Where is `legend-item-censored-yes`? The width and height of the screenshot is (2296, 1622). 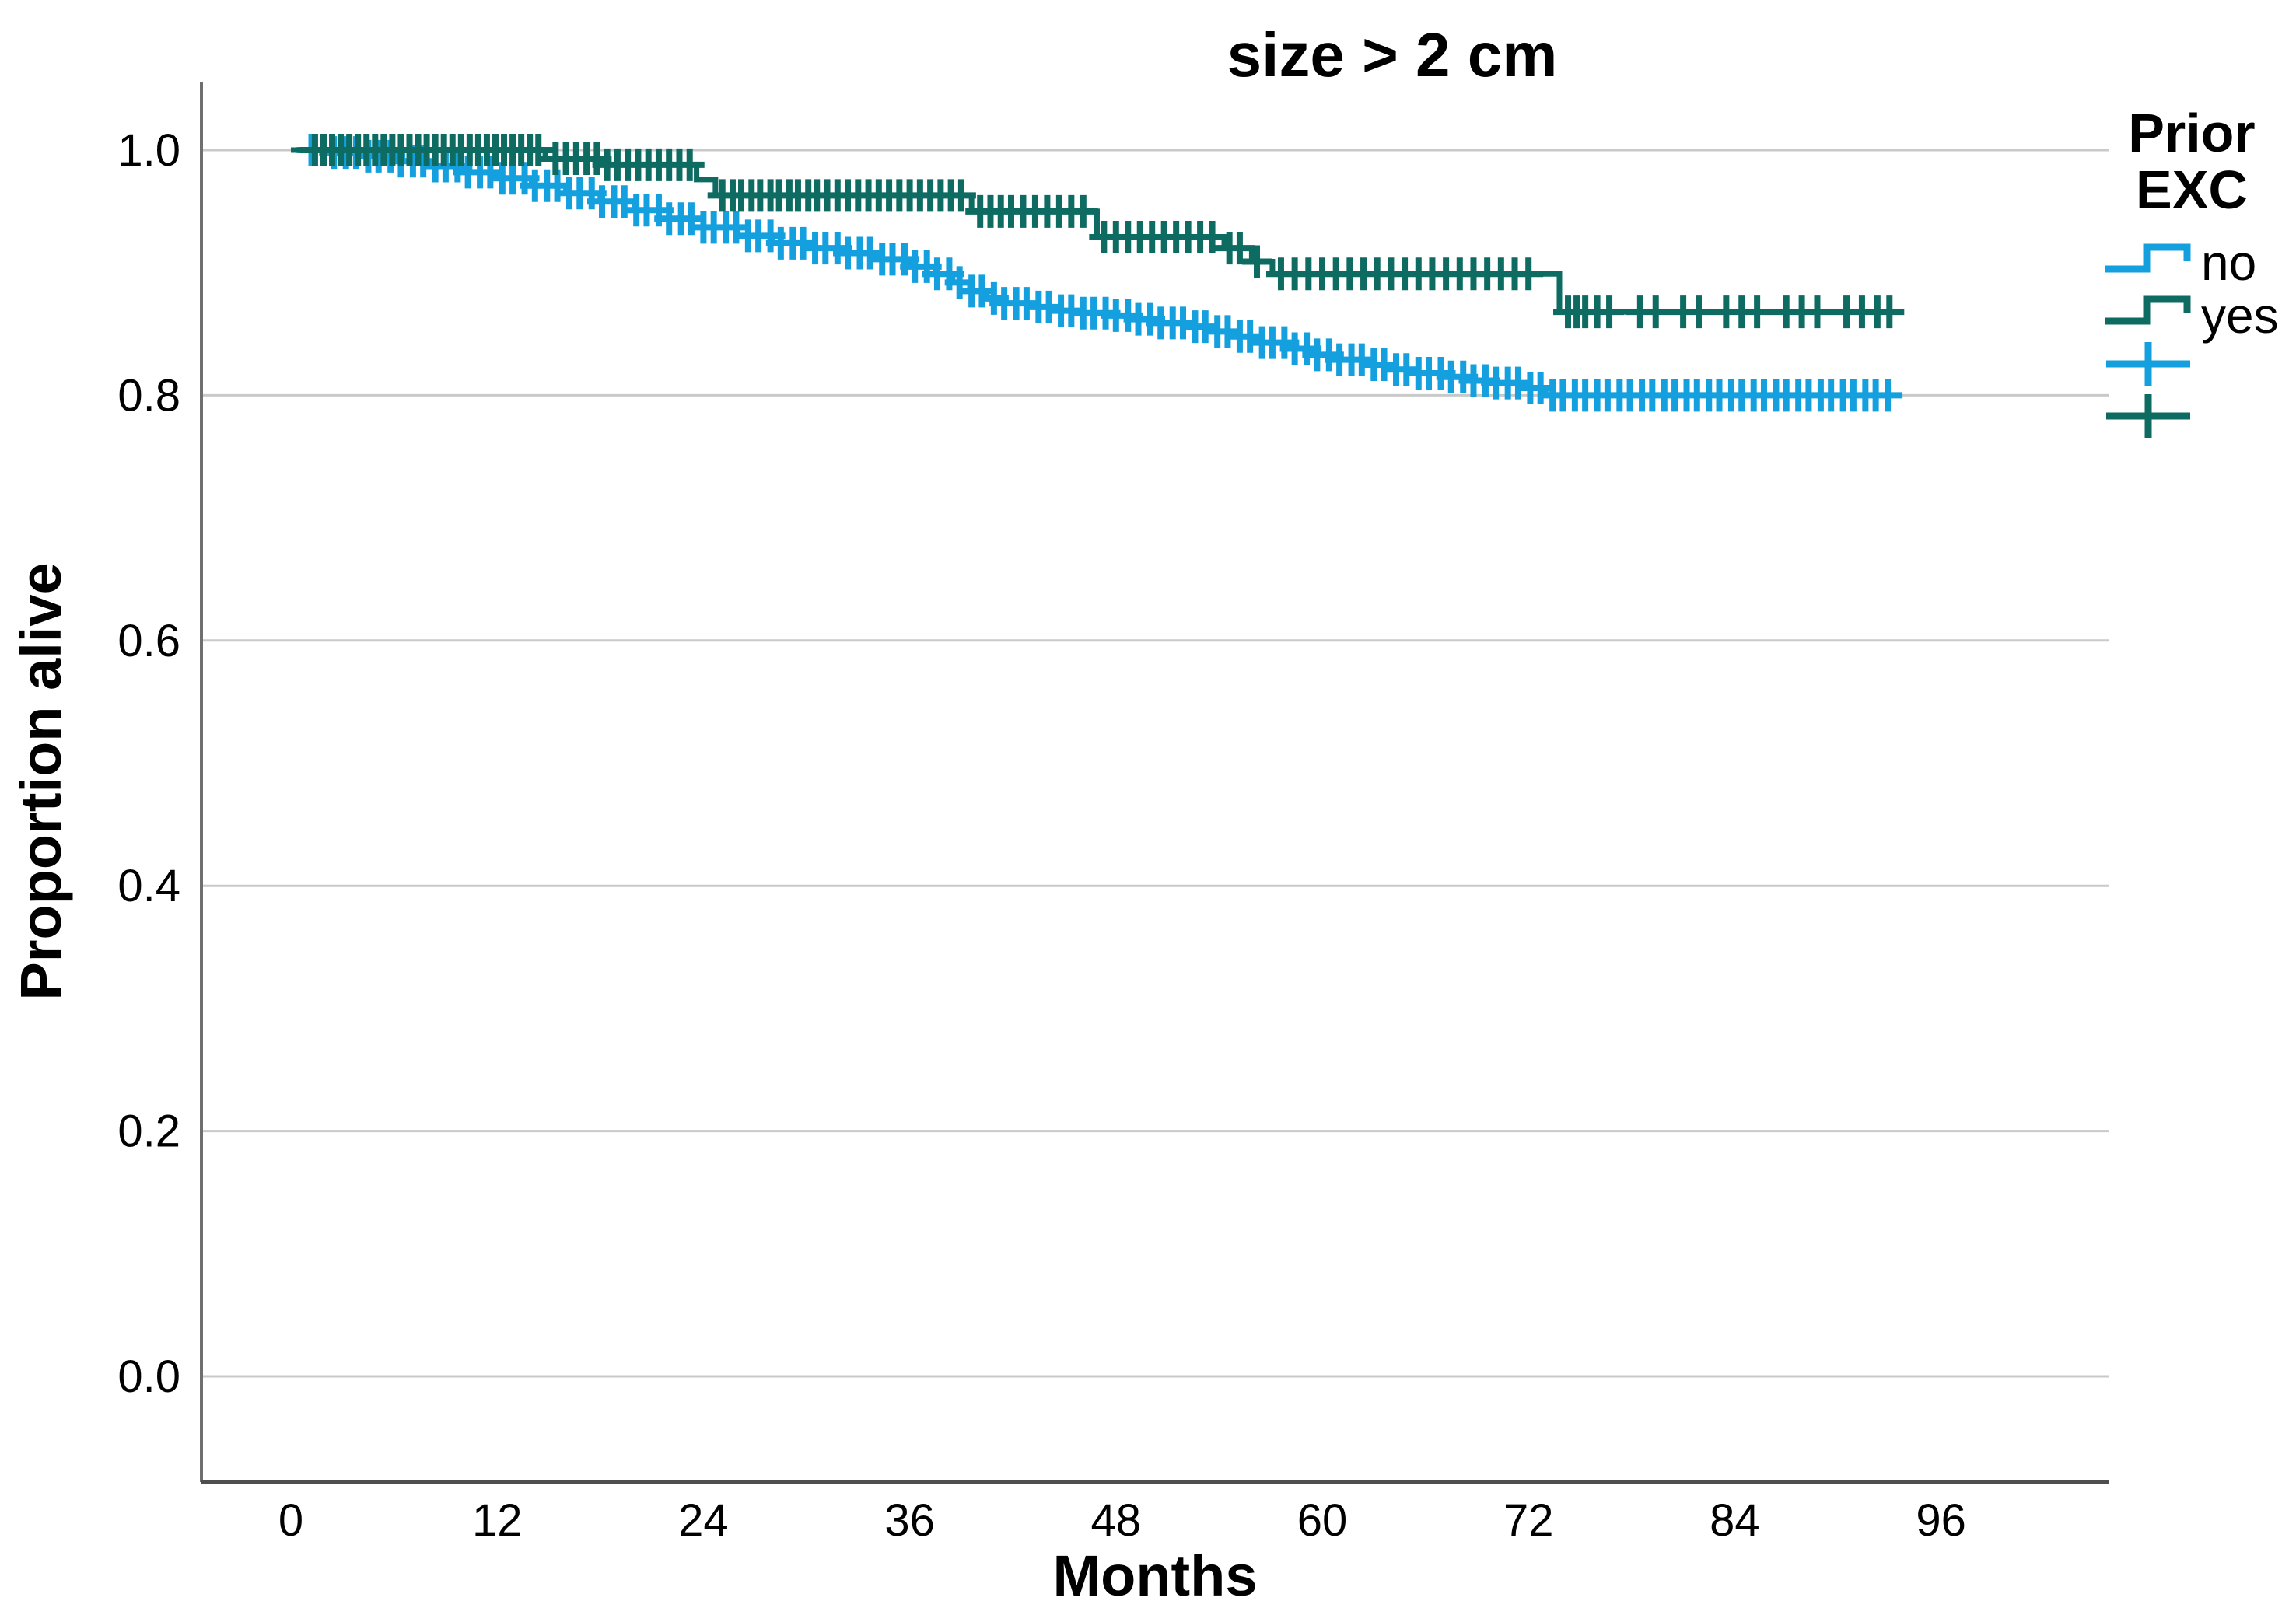 legend-item-censored-yes is located at coordinates (2148, 416).